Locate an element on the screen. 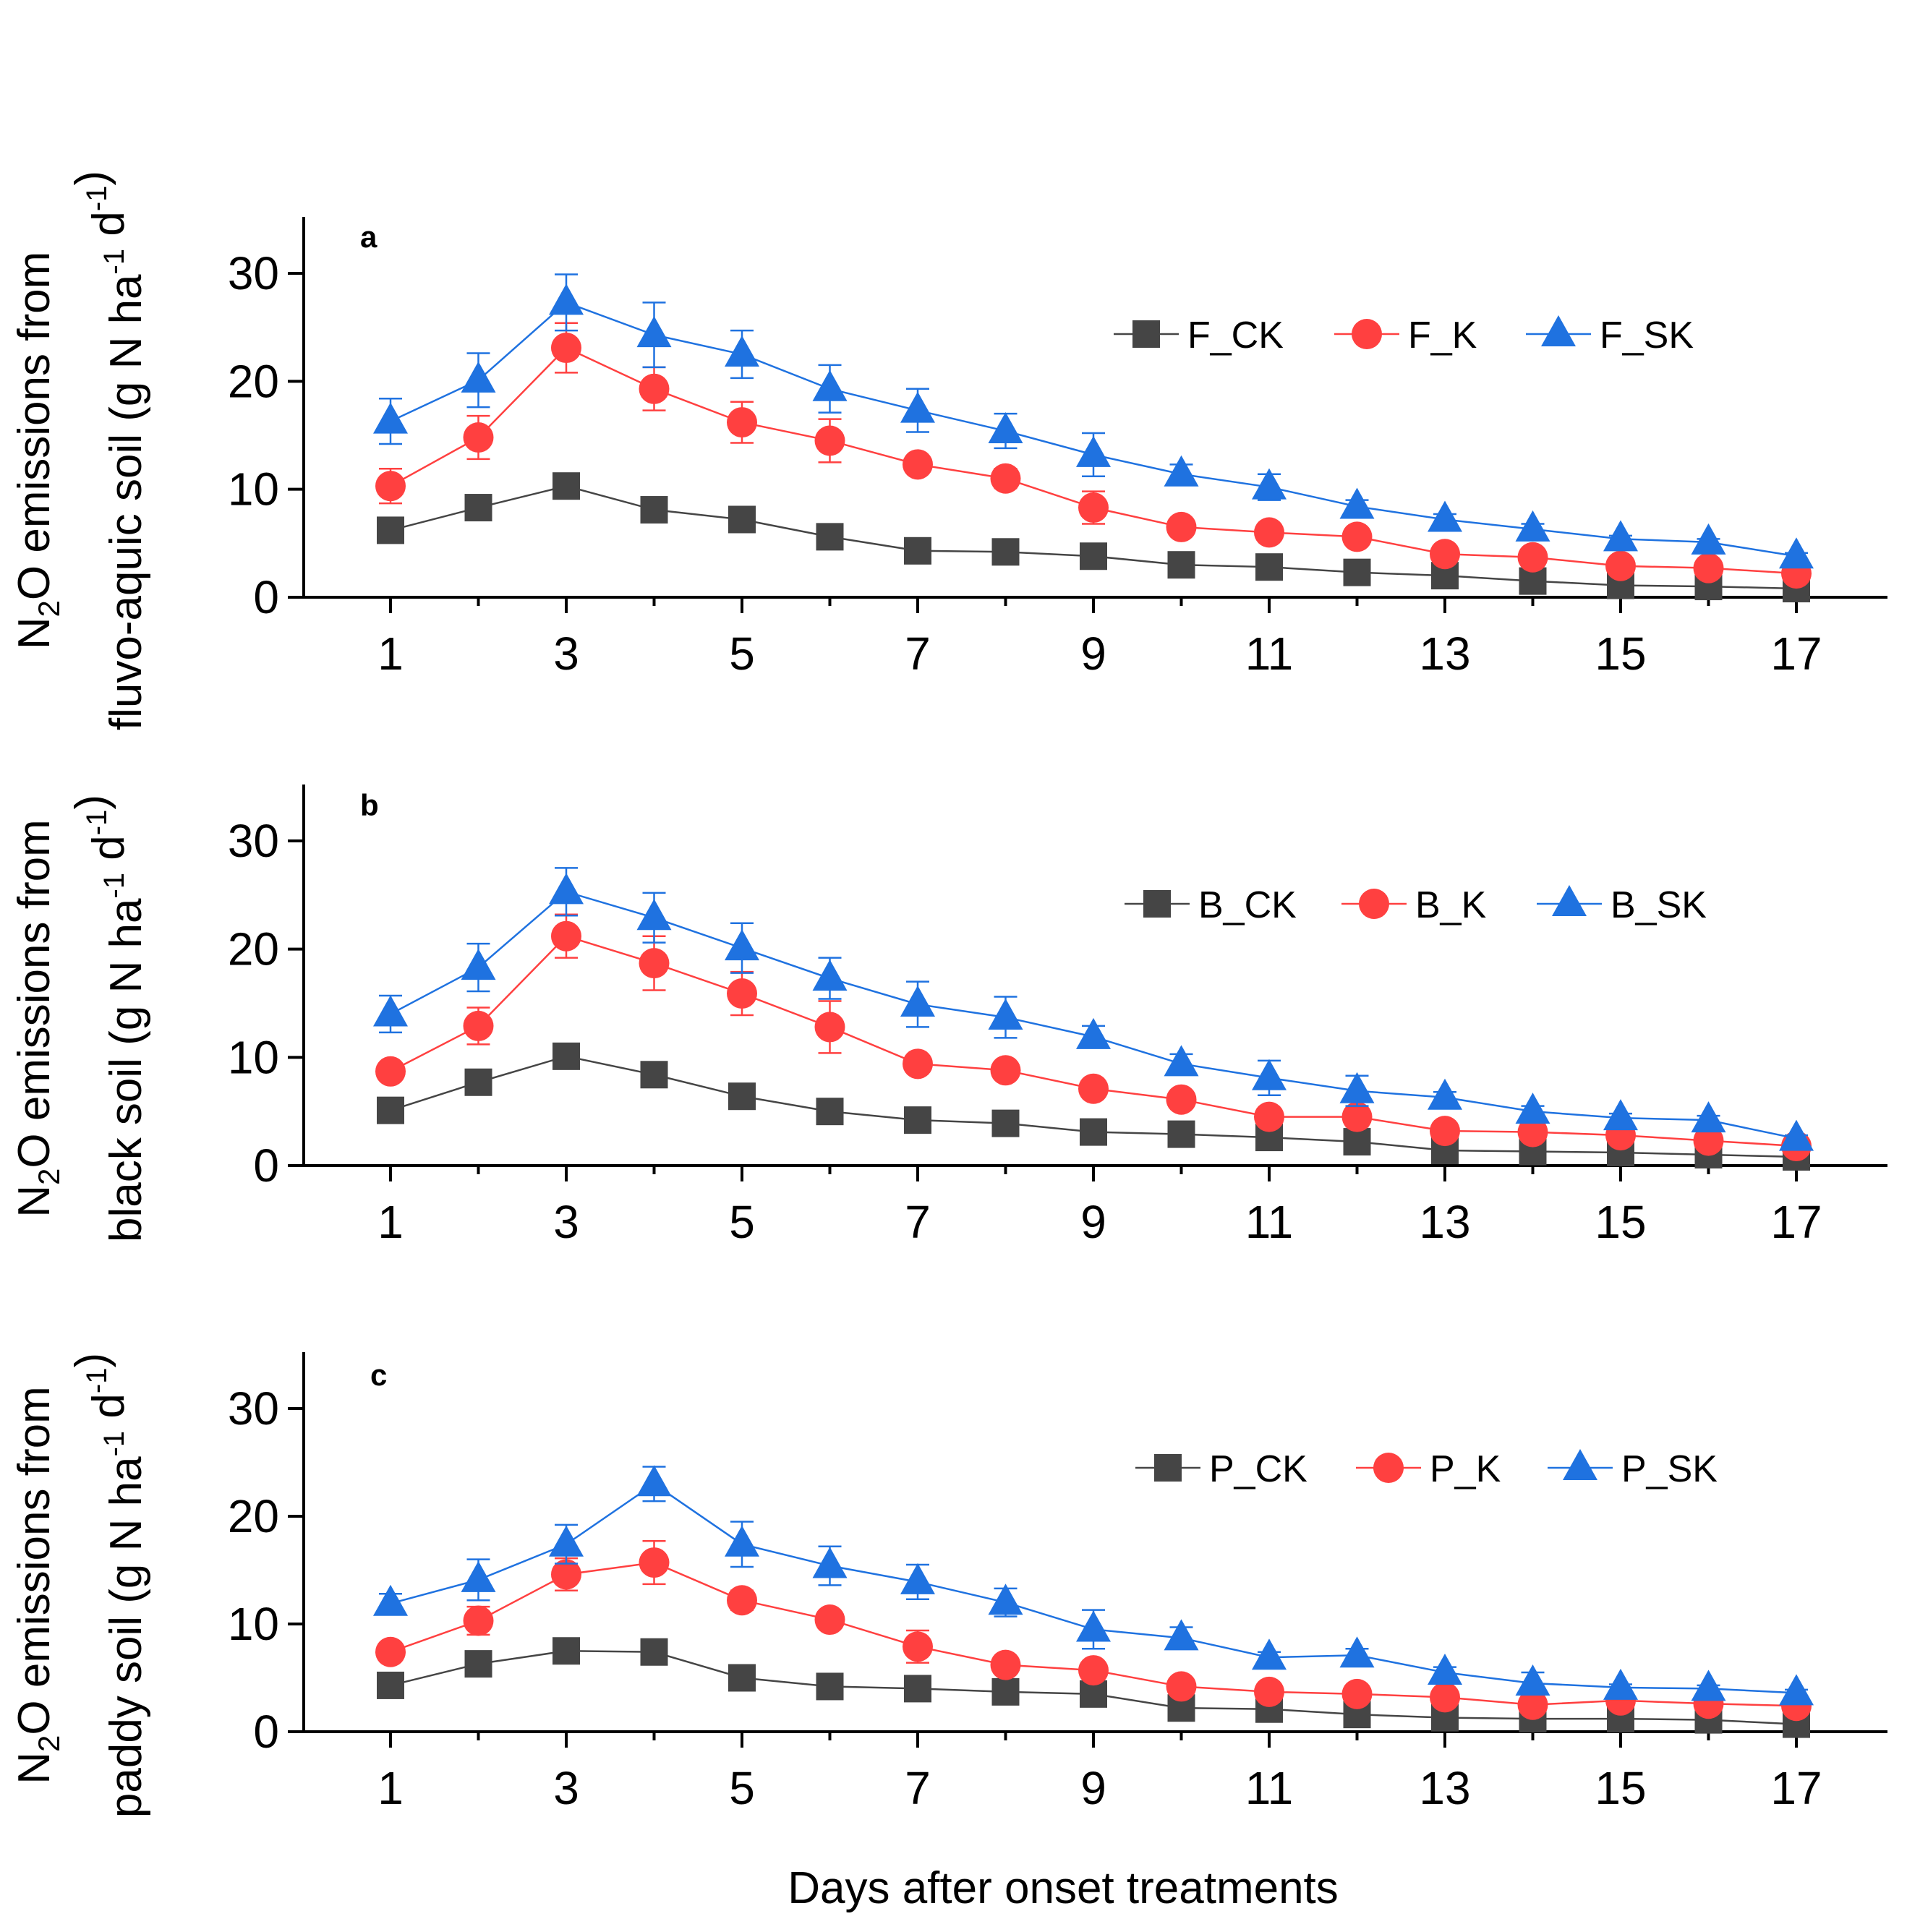 This screenshot has width=1907, height=1932. legend-entry-B_SK: B_SK is located at coordinates (1622, 905).